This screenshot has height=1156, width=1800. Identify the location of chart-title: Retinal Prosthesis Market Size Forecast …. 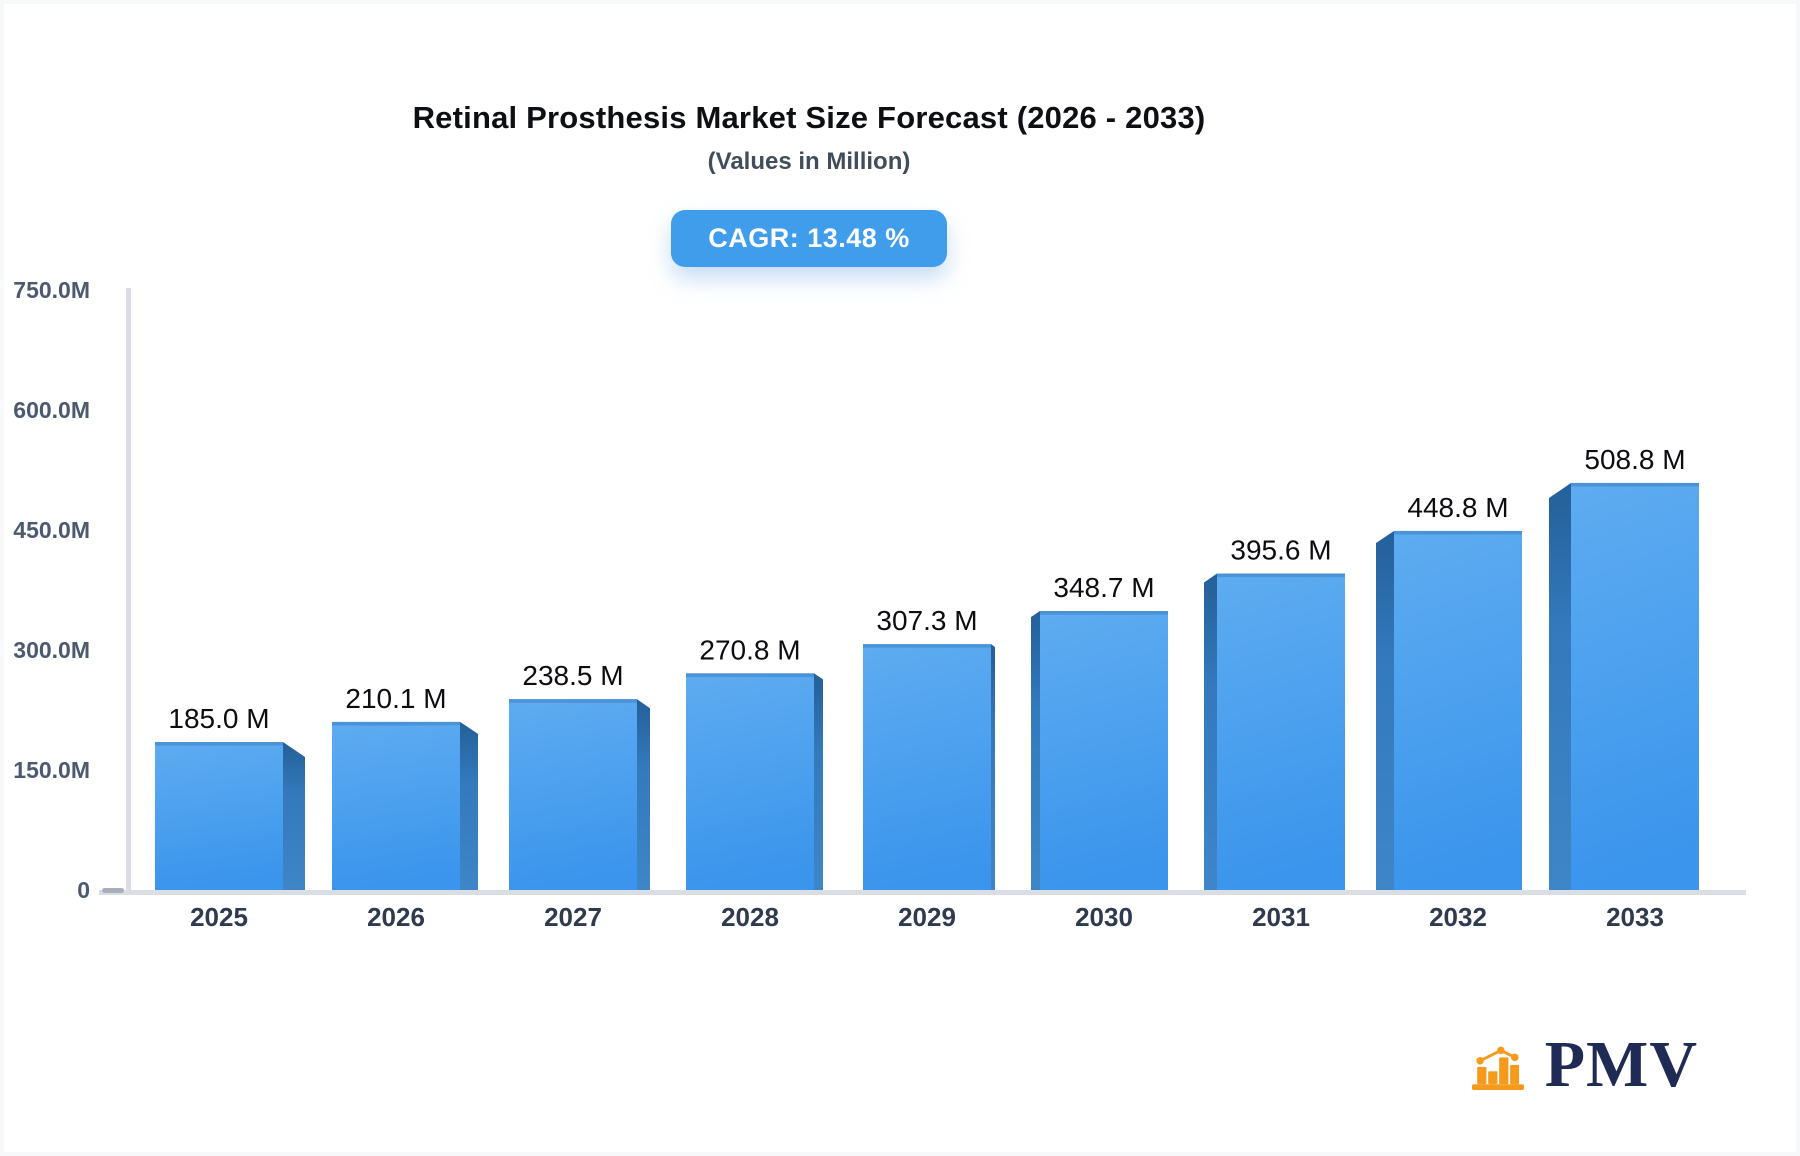
(809, 117).